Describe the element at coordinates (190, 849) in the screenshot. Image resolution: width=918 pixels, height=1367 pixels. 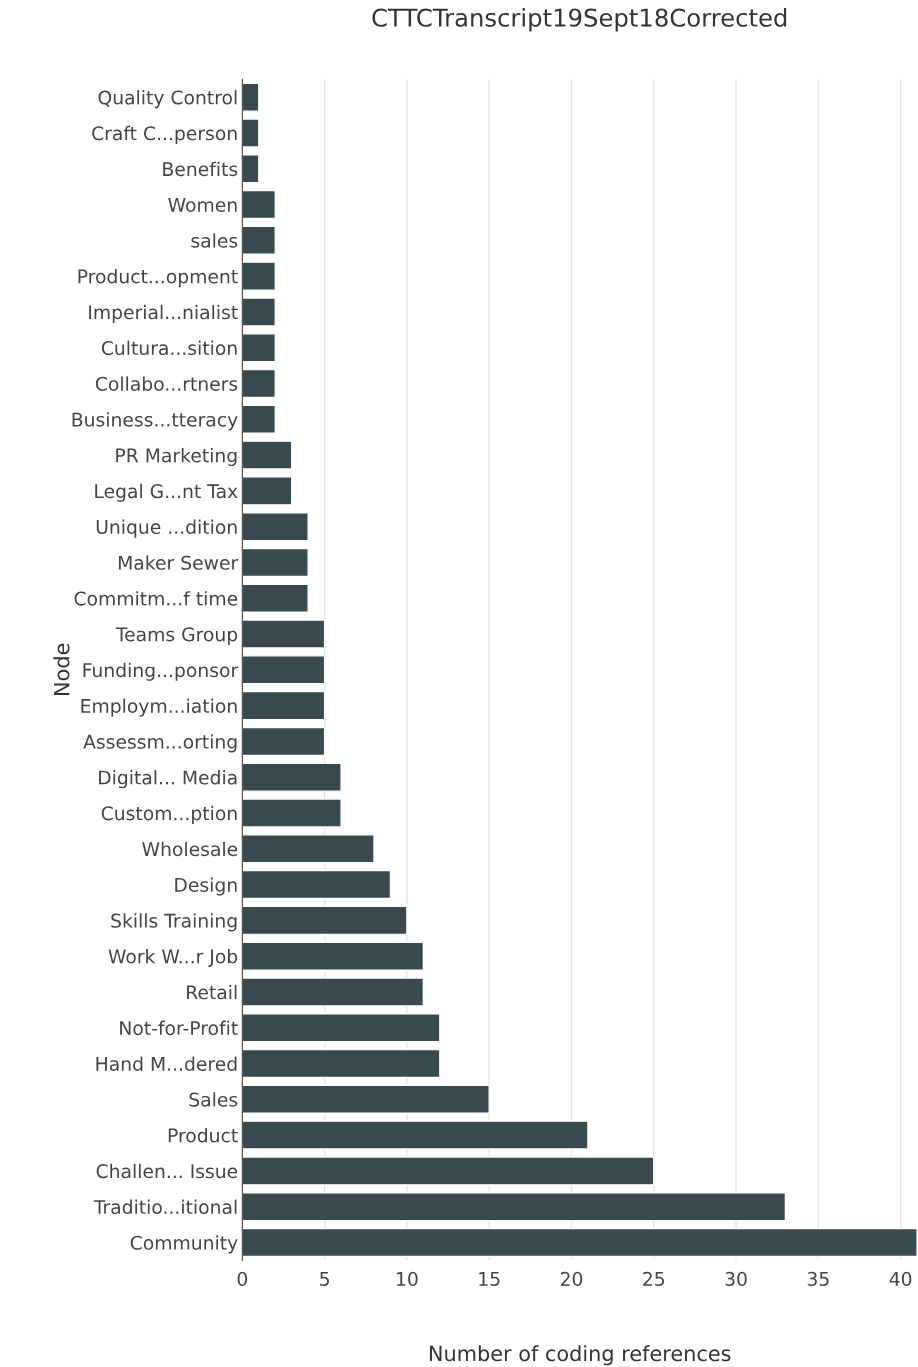
I see `y-tick-label: Wholesale` at that location.